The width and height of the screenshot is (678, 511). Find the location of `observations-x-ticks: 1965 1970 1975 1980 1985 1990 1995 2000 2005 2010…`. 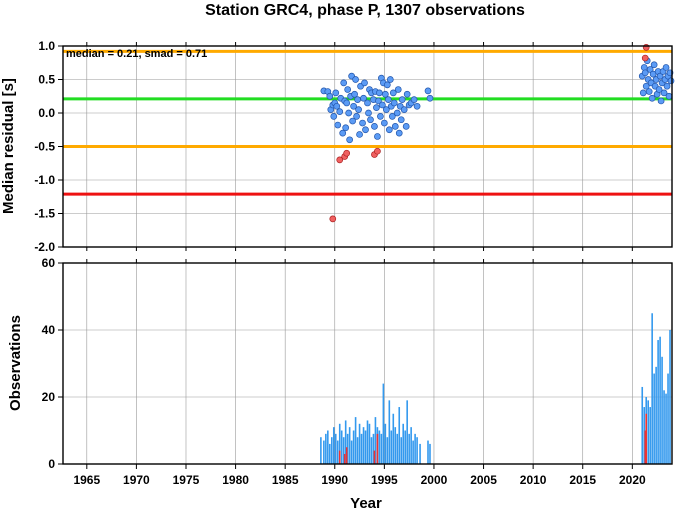

observations-x-ticks: 1965 1970 1975 1980 1985 1990 1995 2000 2005 2010… is located at coordinates (359, 475).